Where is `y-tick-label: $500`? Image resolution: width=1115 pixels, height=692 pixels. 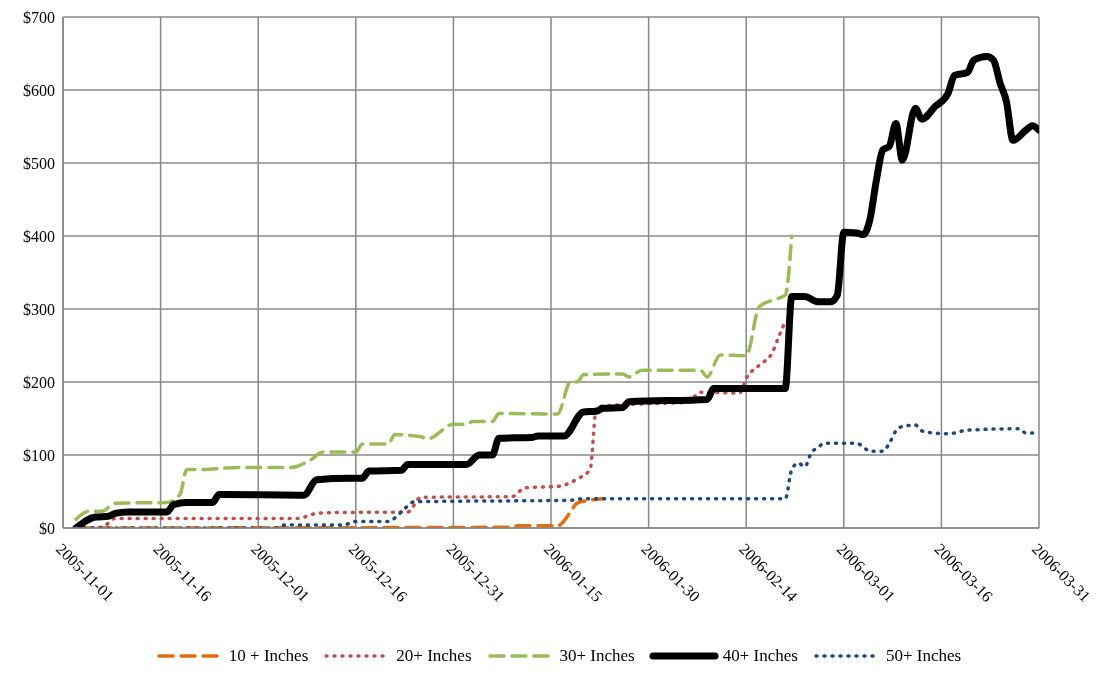
y-tick-label: $500 is located at coordinates (39, 163).